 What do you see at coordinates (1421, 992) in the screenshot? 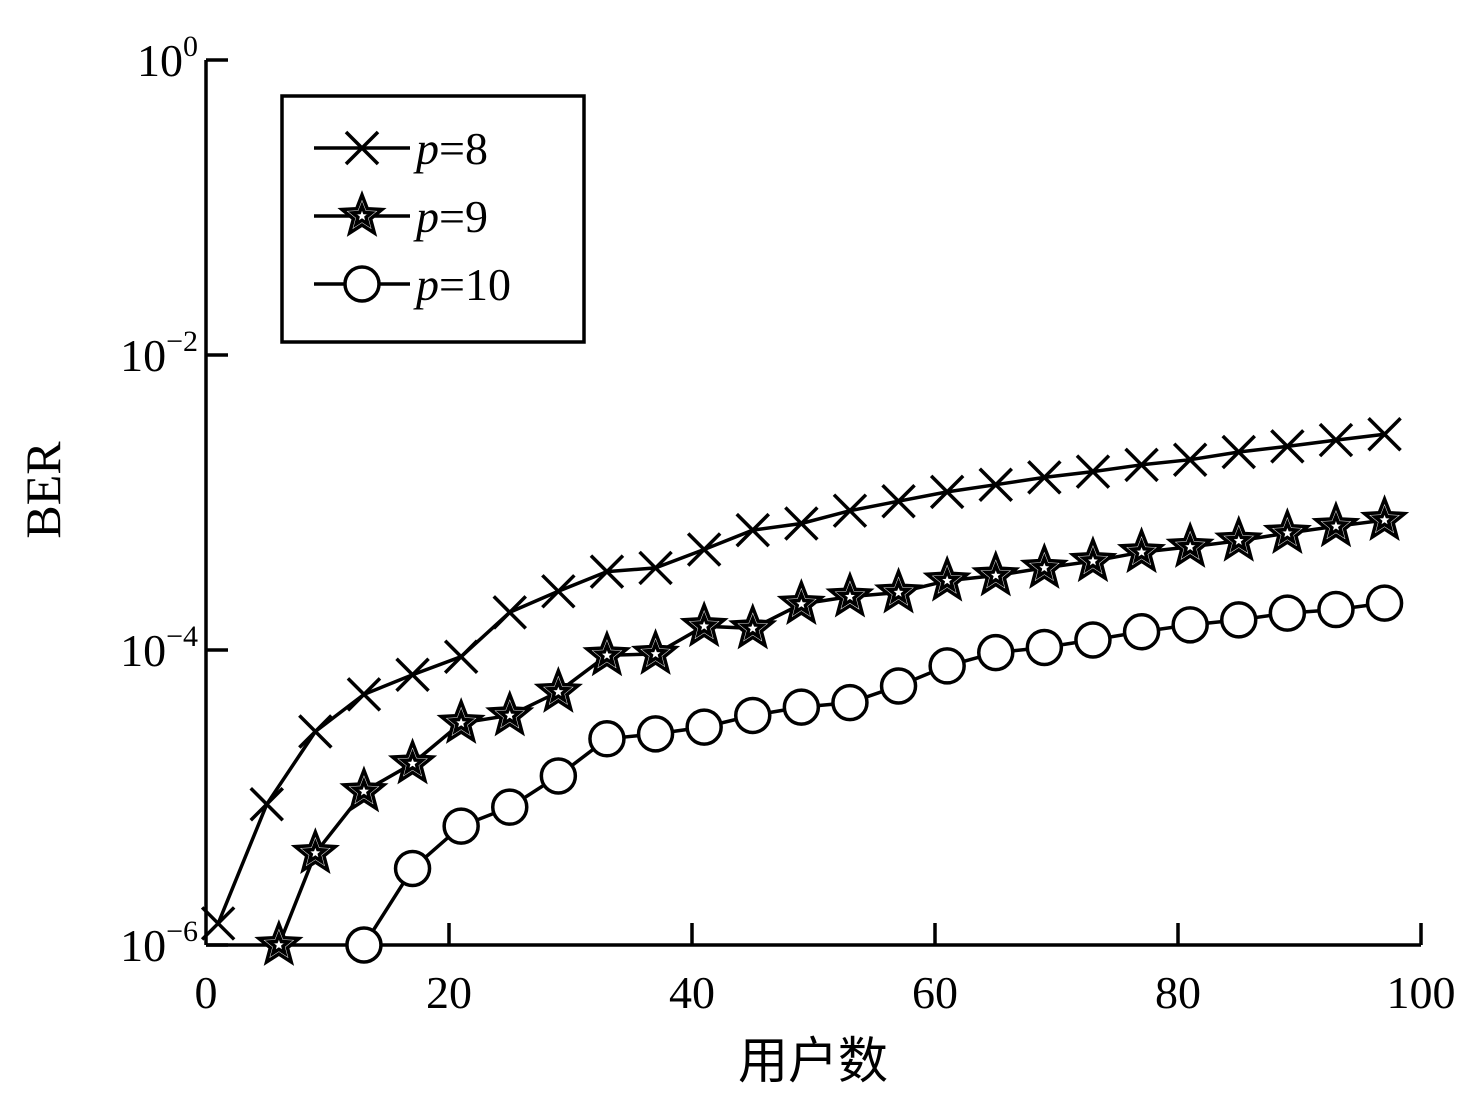
I see `x-tick-label: 100` at bounding box center [1421, 992].